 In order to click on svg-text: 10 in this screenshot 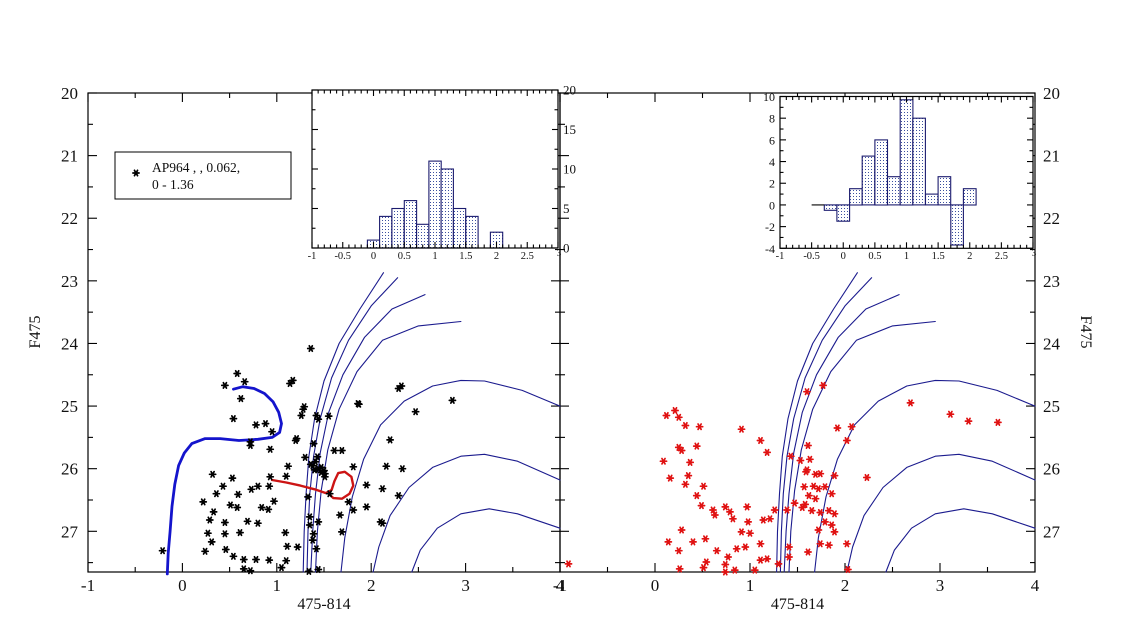, I will do `click(569, 169)`.